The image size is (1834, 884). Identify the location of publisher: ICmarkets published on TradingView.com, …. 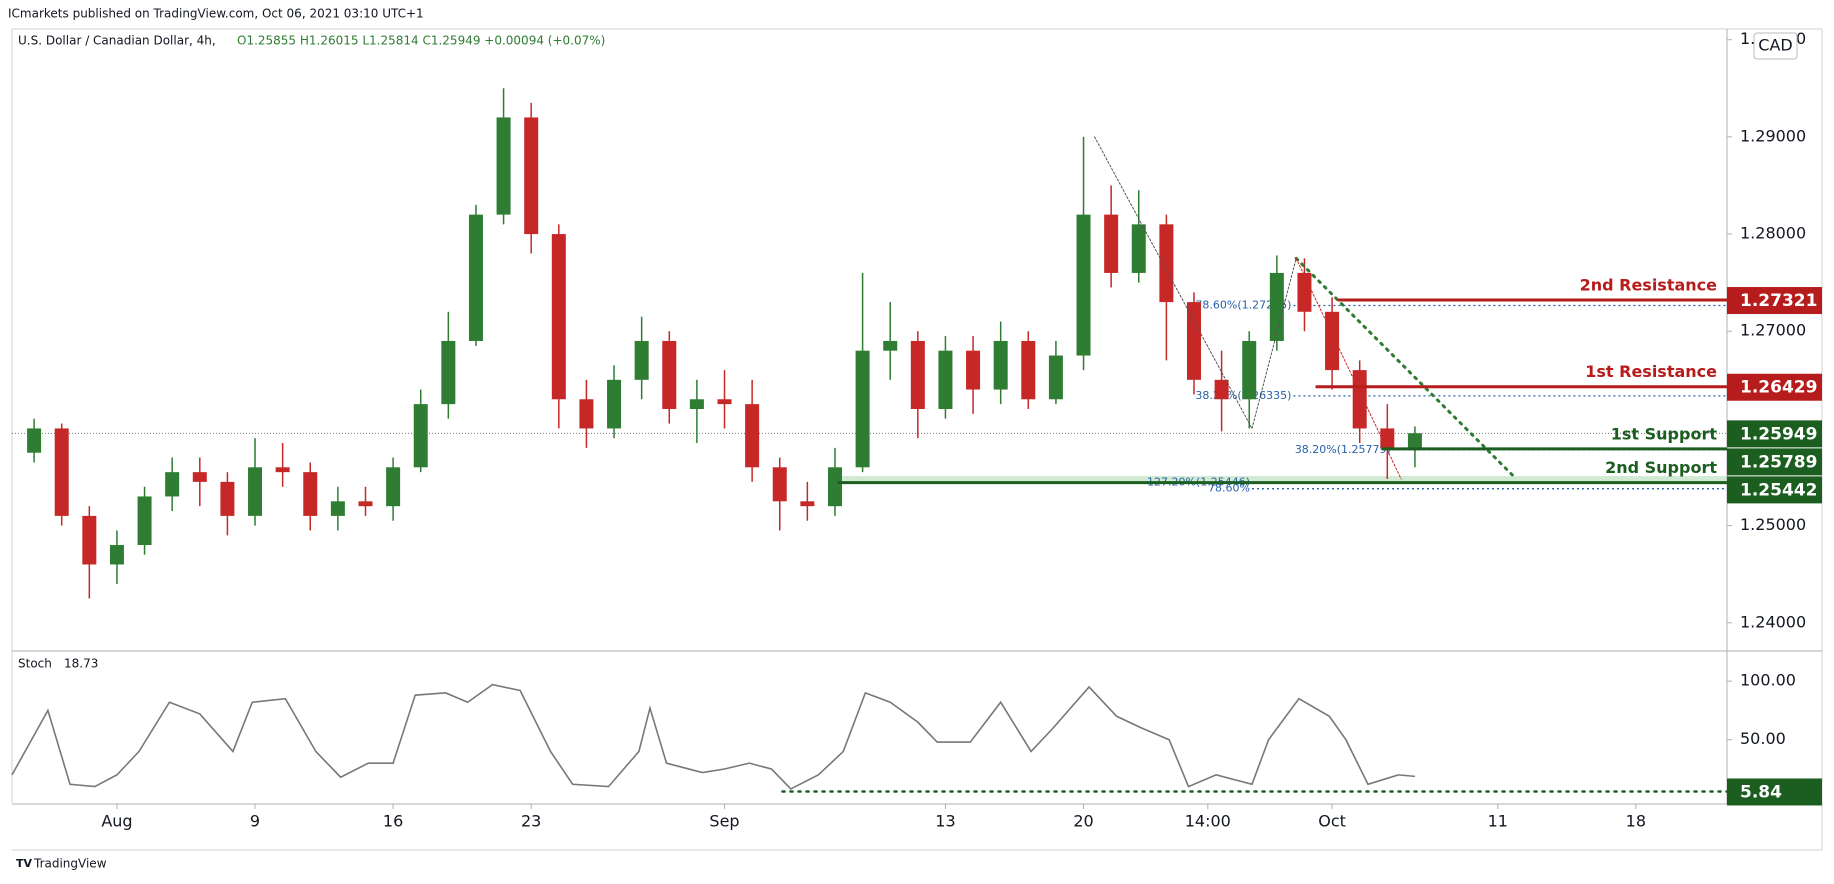
(216, 14).